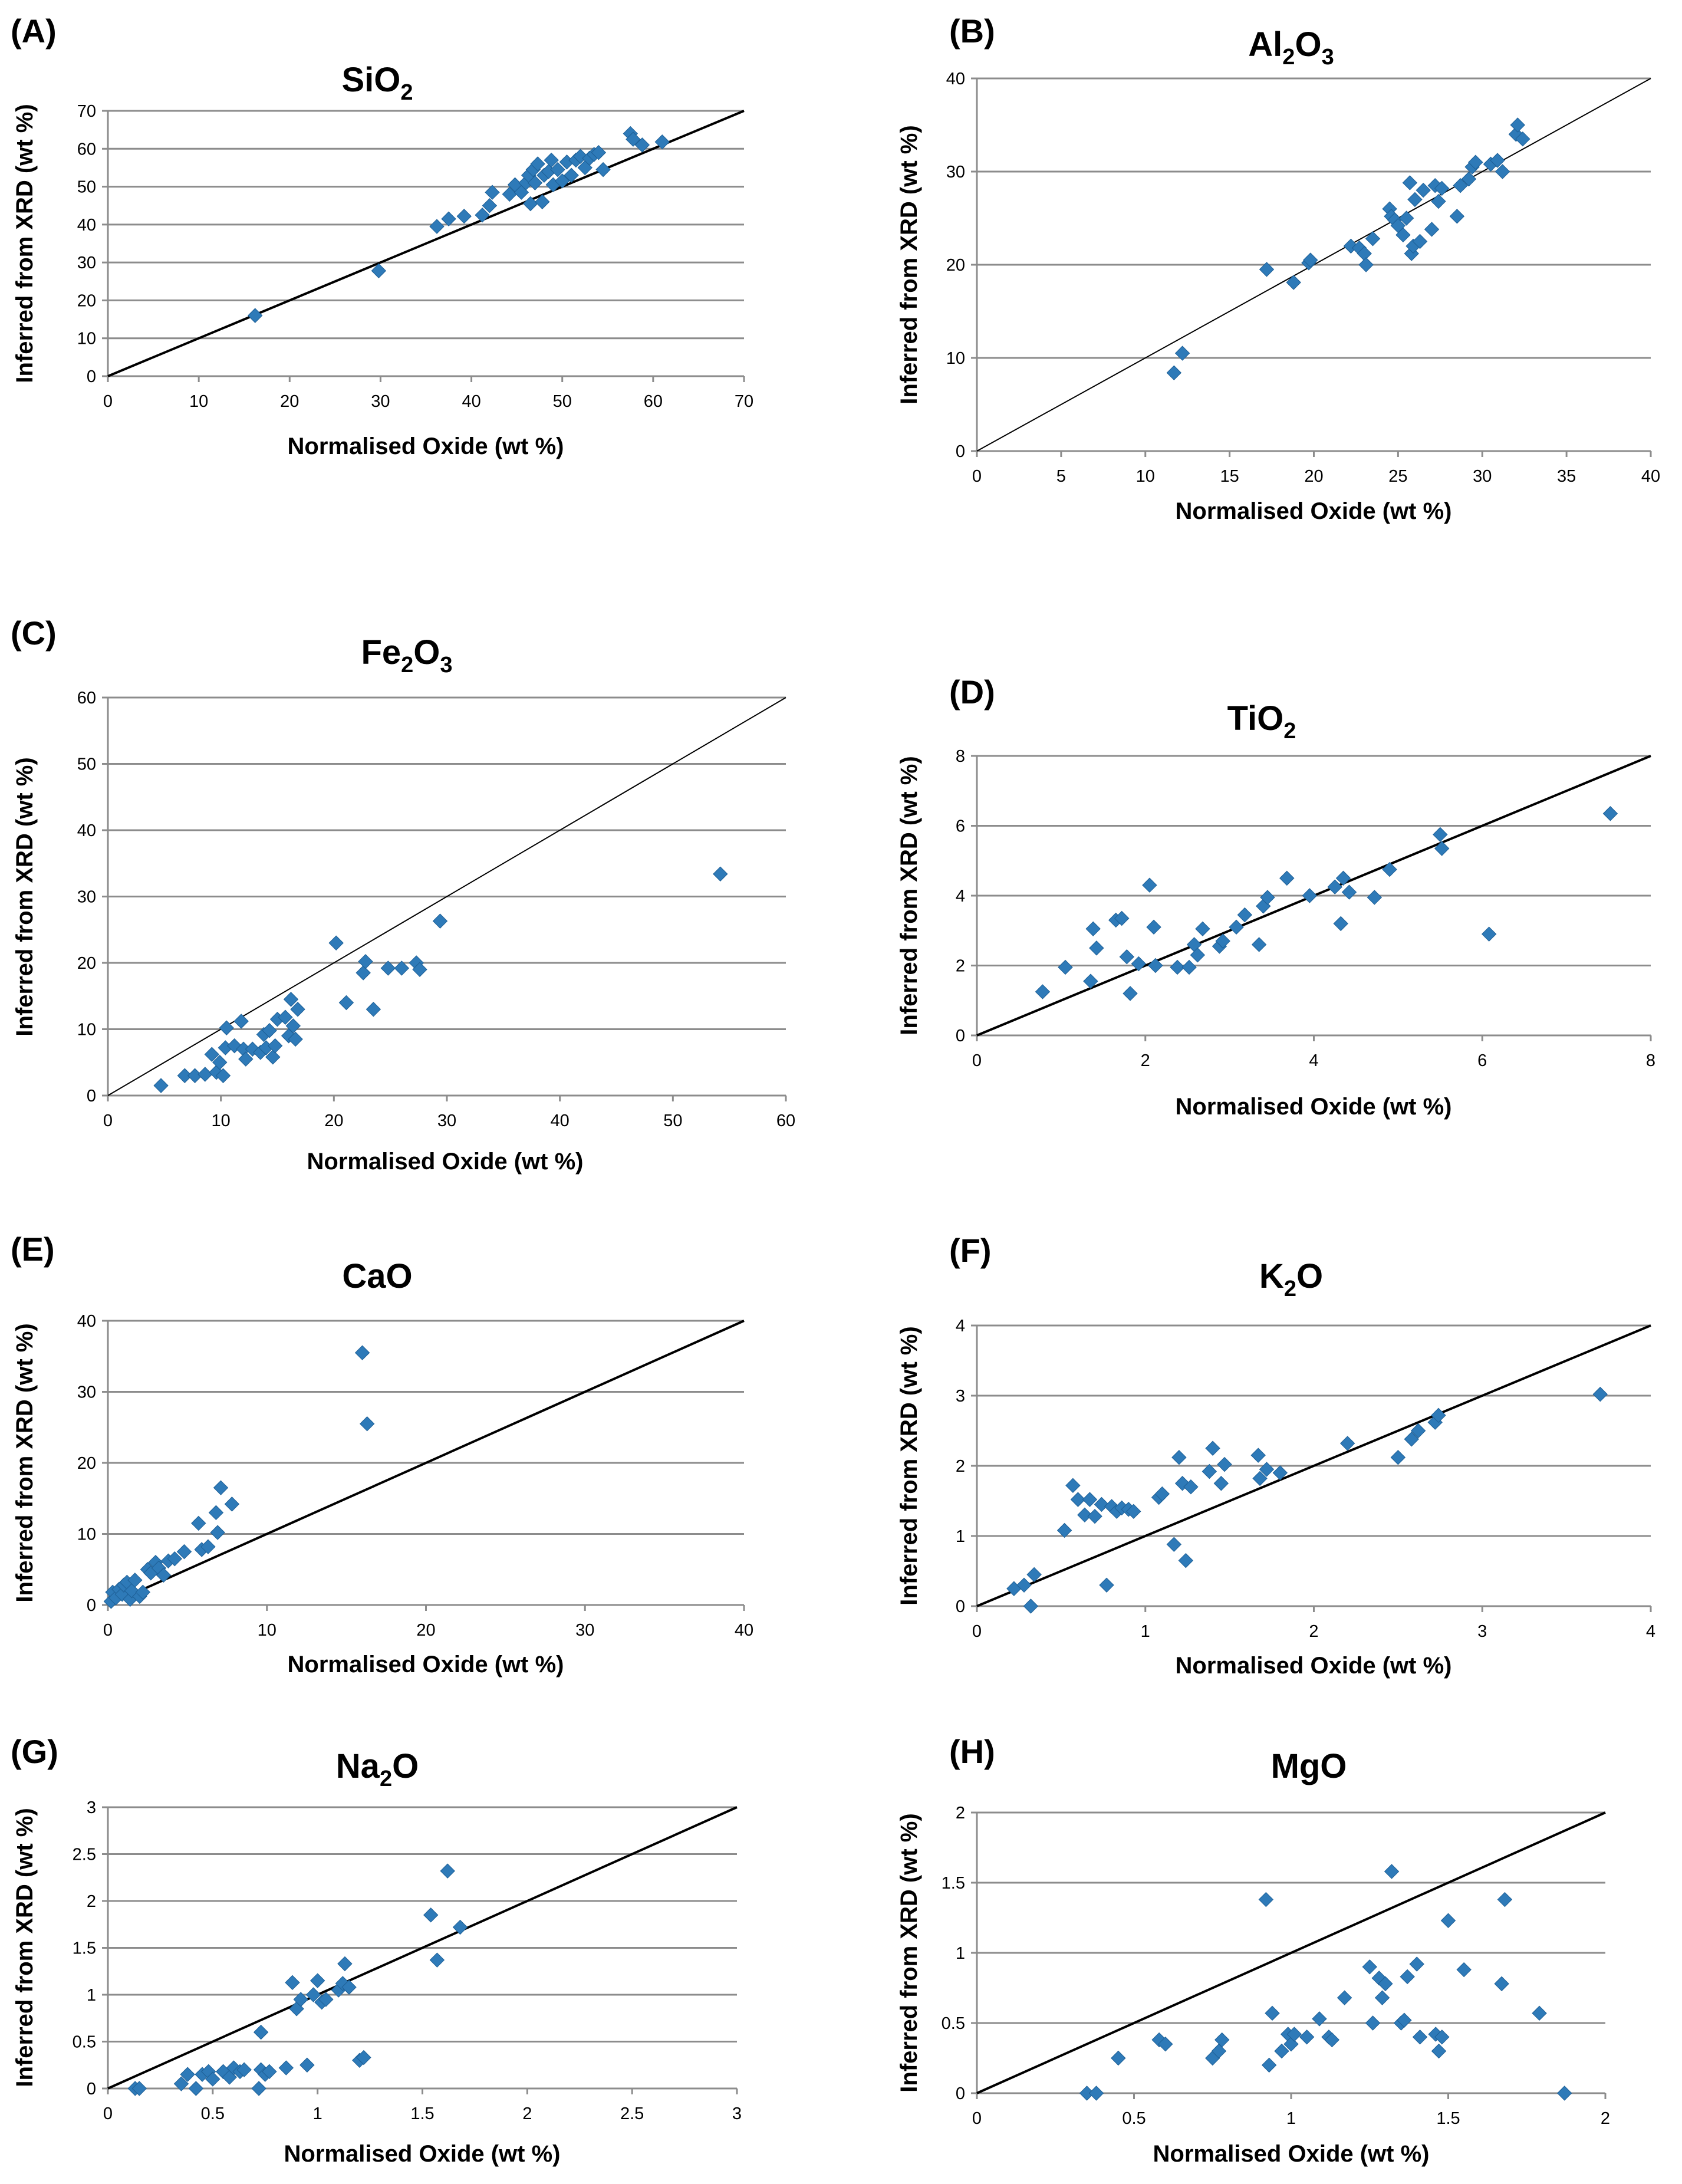 The image size is (1682, 2184). What do you see at coordinates (370, 80) in the screenshot?
I see `chart-title-main: SiO` at bounding box center [370, 80].